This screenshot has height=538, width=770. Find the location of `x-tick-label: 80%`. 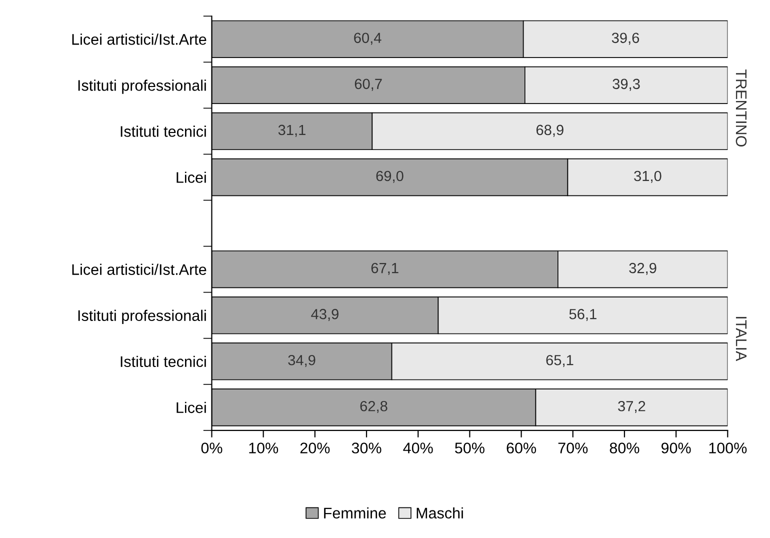

x-tick-label: 80% is located at coordinates (625, 448).